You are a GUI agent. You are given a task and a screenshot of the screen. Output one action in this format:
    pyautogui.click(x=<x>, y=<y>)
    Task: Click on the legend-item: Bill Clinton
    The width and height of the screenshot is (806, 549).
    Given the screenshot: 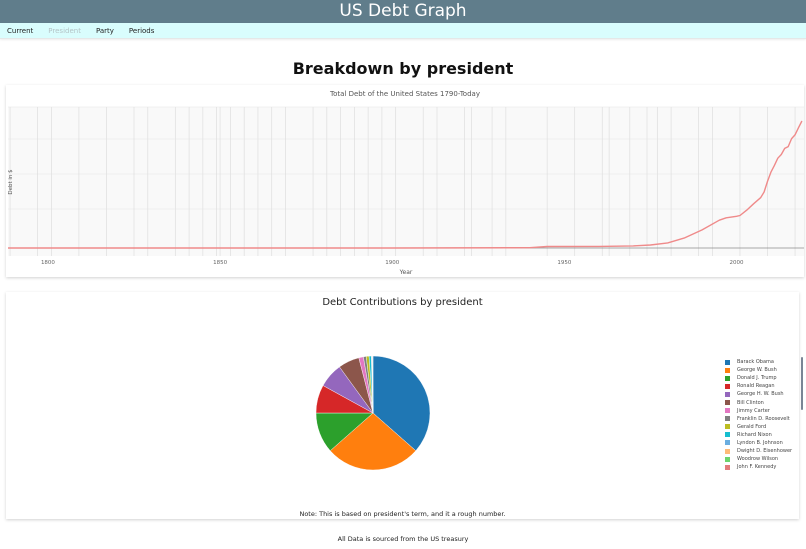 What is the action you would take?
    pyautogui.click(x=758, y=402)
    